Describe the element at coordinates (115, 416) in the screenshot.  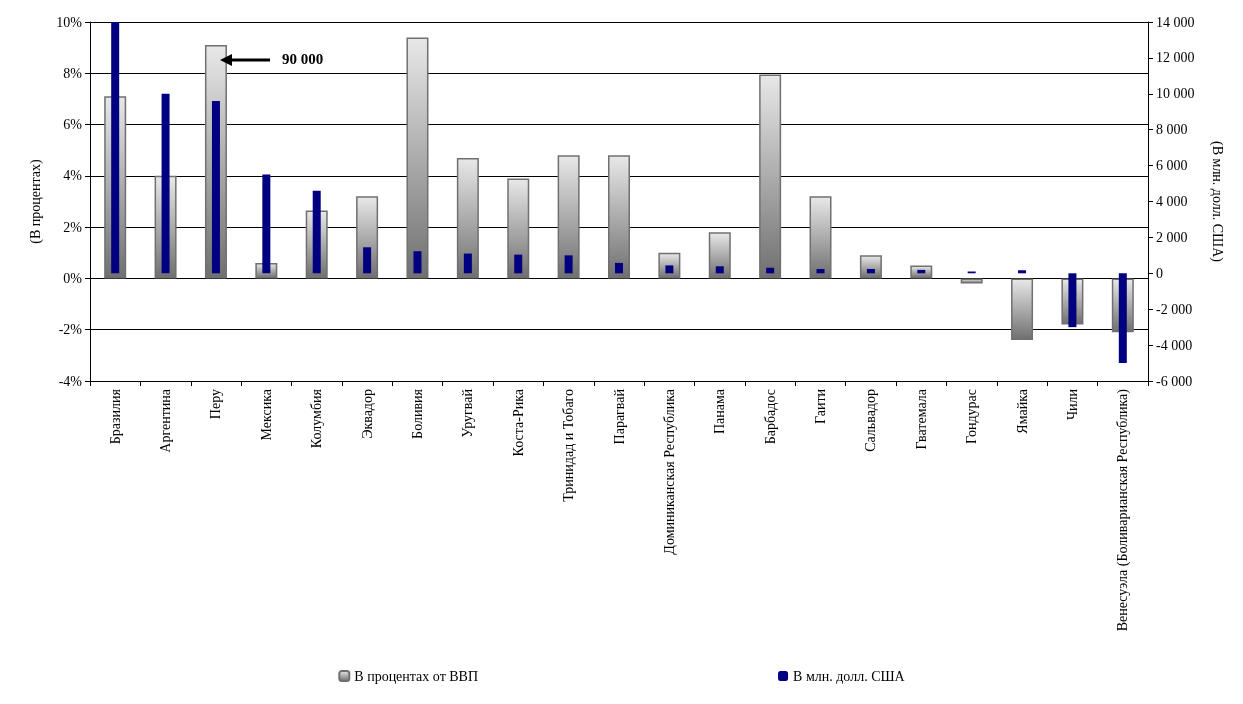
I see `x-tick-label: Бразилия` at that location.